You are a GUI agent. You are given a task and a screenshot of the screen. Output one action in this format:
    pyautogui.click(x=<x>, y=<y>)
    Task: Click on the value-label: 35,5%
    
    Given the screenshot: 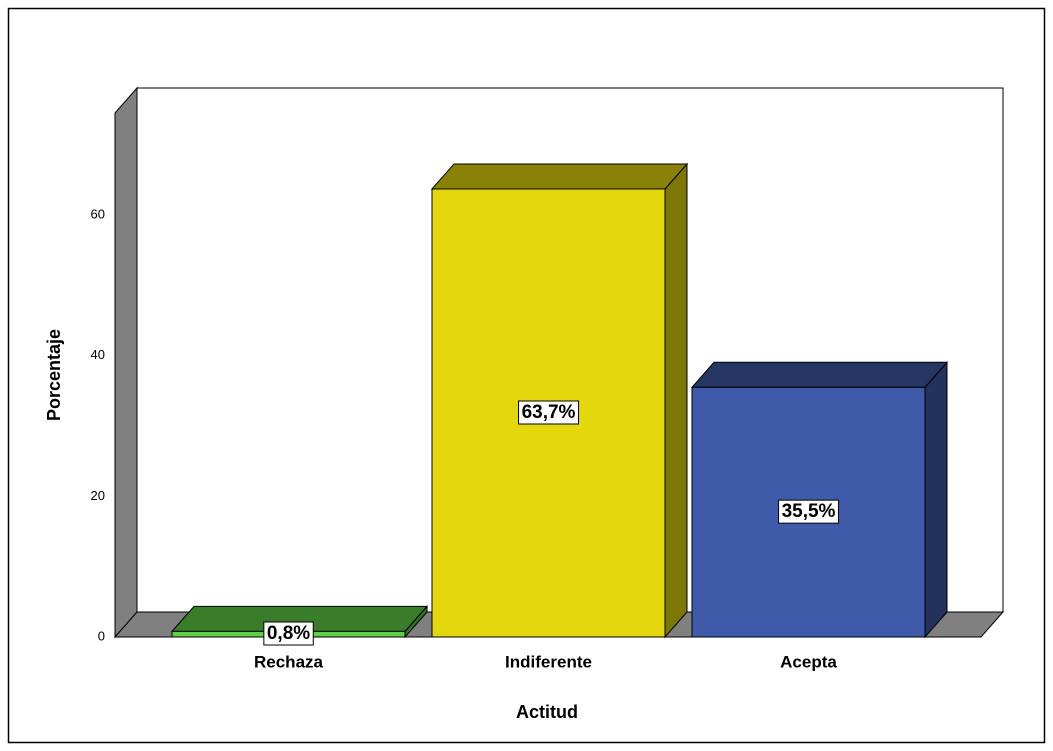 What is the action you would take?
    pyautogui.click(x=809, y=511)
    